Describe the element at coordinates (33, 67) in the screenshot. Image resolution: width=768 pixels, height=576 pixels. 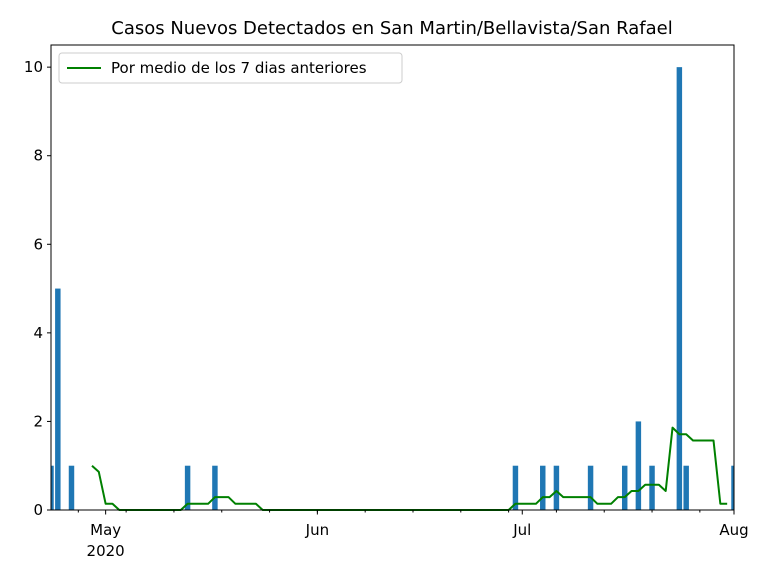
I see `y-tick-label: 10` at that location.